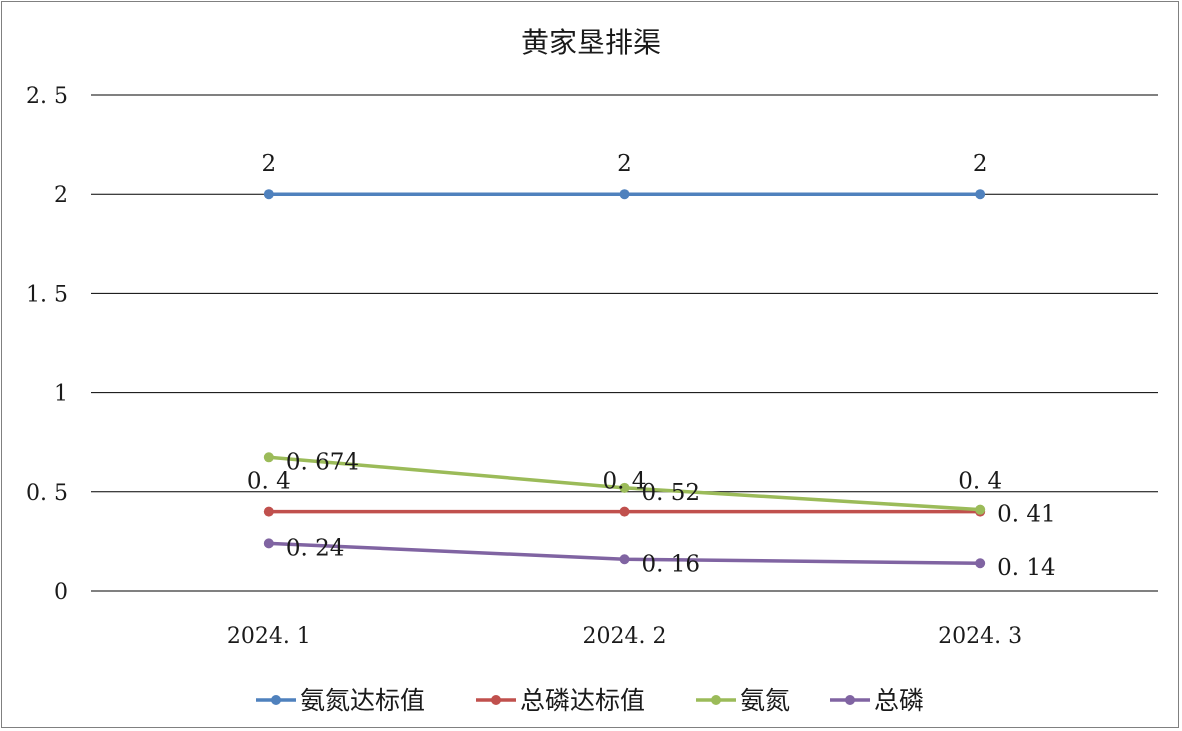  What do you see at coordinates (980, 636) in the screenshot?
I see `x-tick-label: 2024. 3` at bounding box center [980, 636].